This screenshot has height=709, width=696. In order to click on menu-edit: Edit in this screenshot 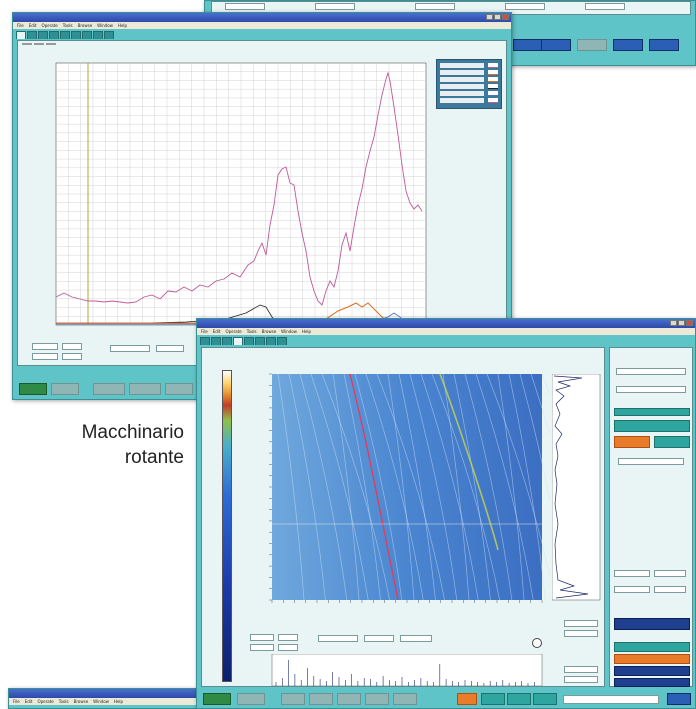, I will do `click(32, 25)`.